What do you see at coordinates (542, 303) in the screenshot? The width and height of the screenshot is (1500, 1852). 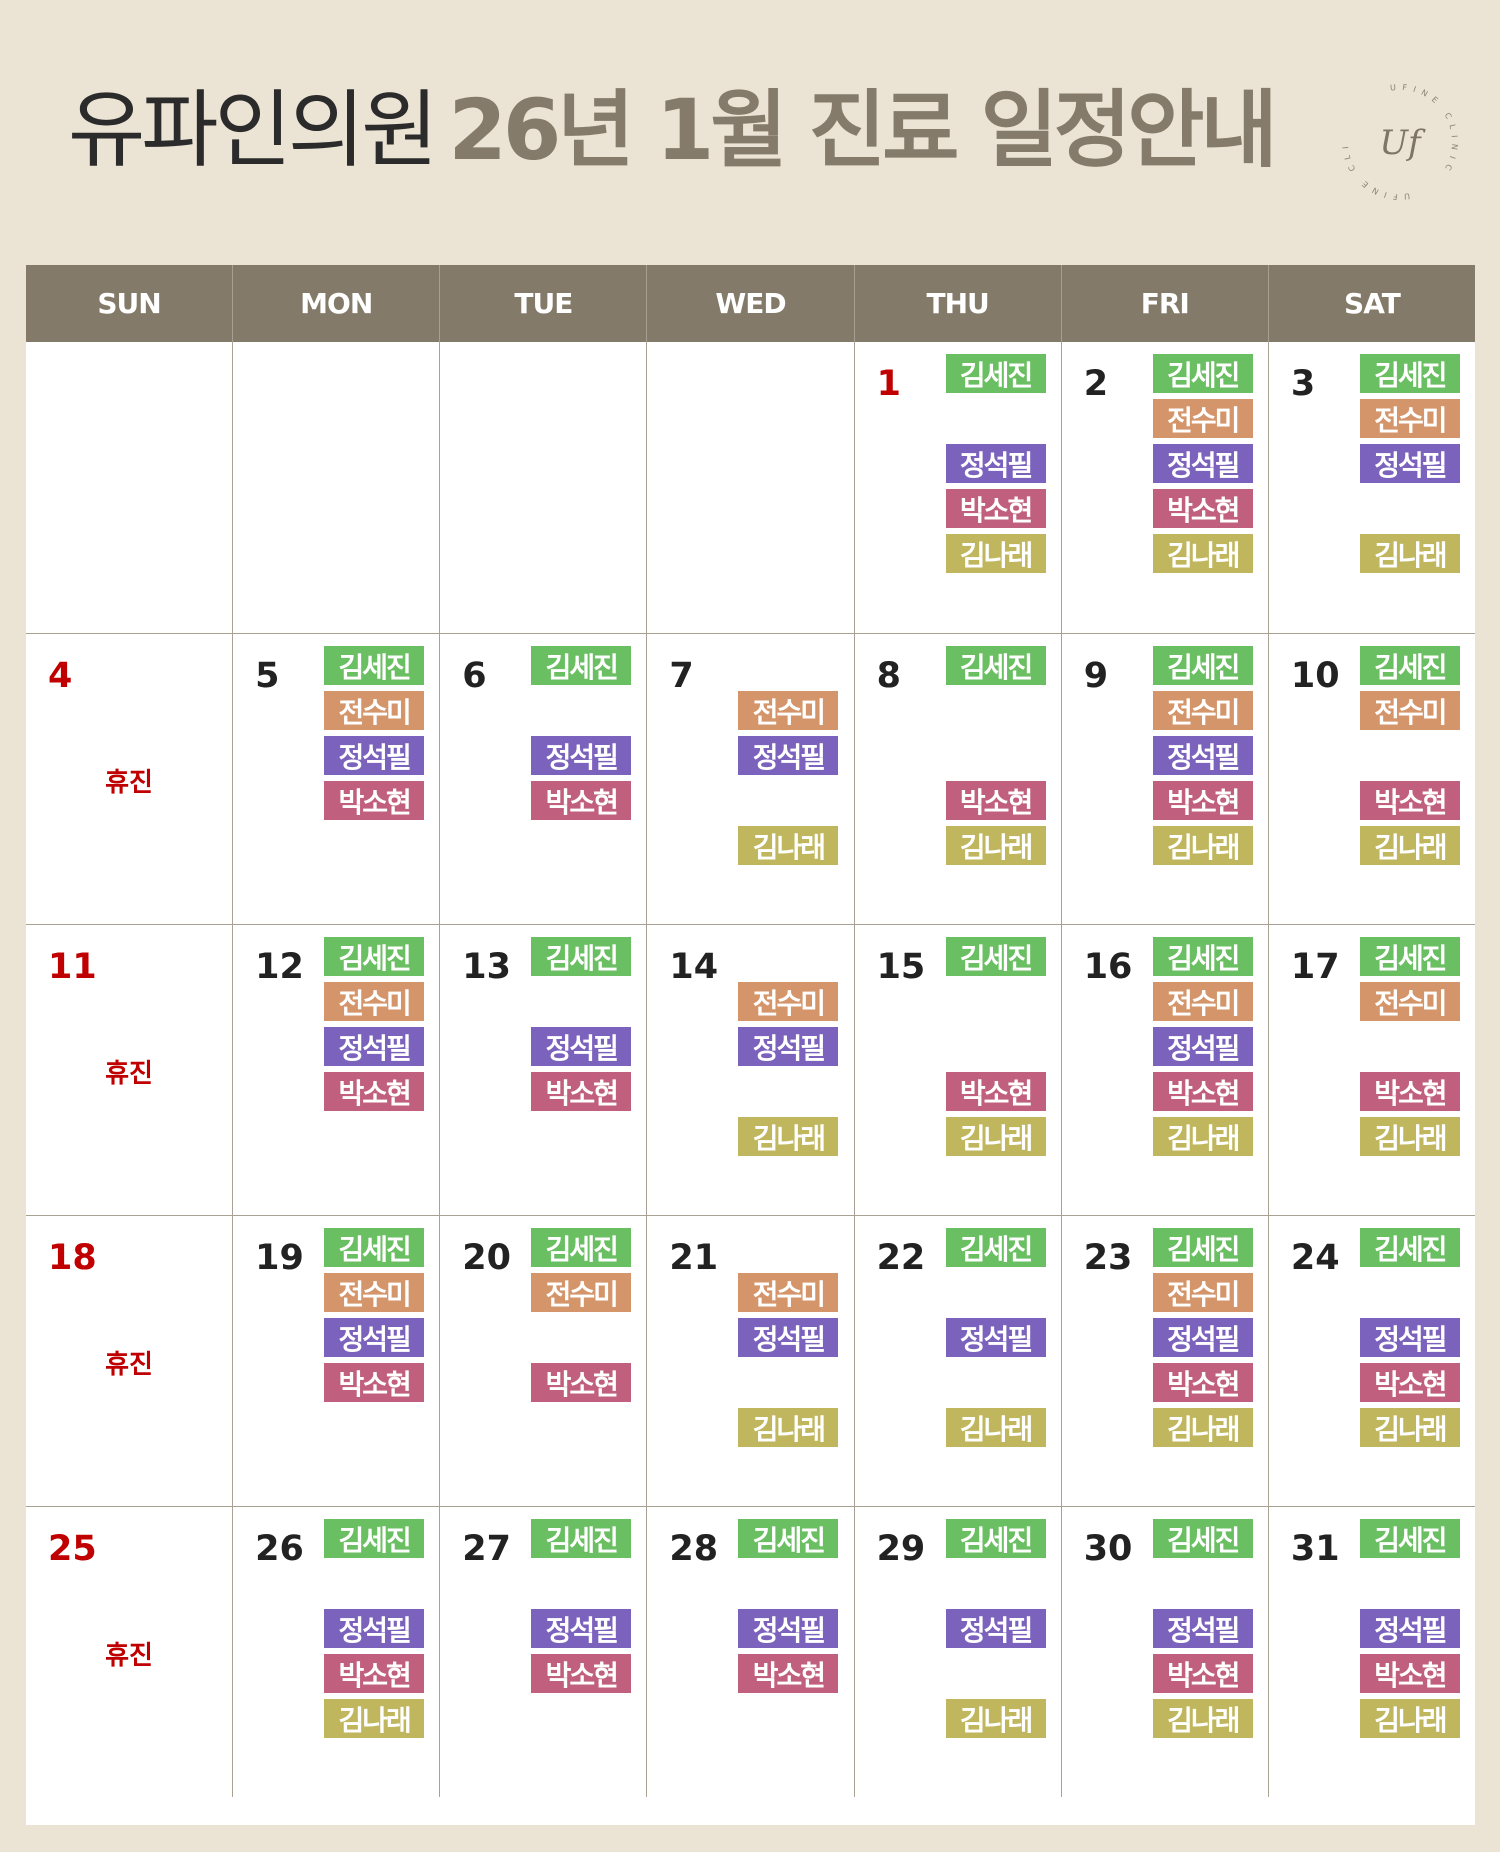 I see `weekday-tue: TUE` at bounding box center [542, 303].